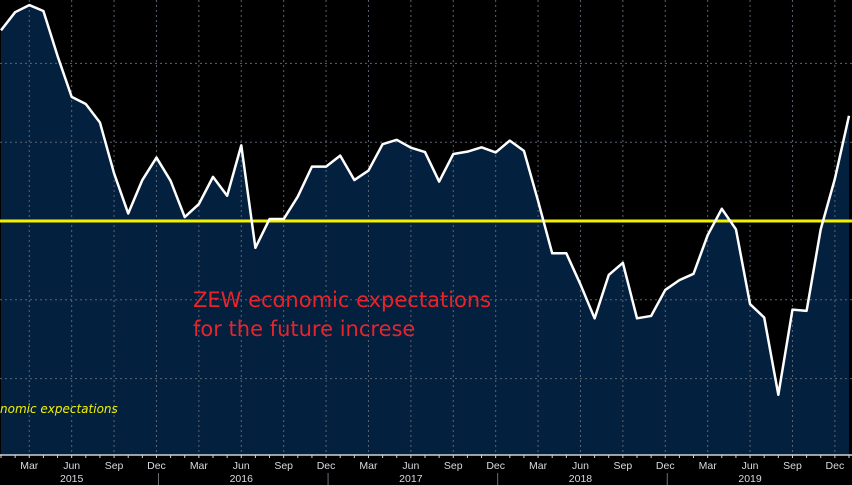 This screenshot has height=485, width=852. Describe the element at coordinates (304, 329) in the screenshot. I see `annotation-line-2: for the future increse` at that location.